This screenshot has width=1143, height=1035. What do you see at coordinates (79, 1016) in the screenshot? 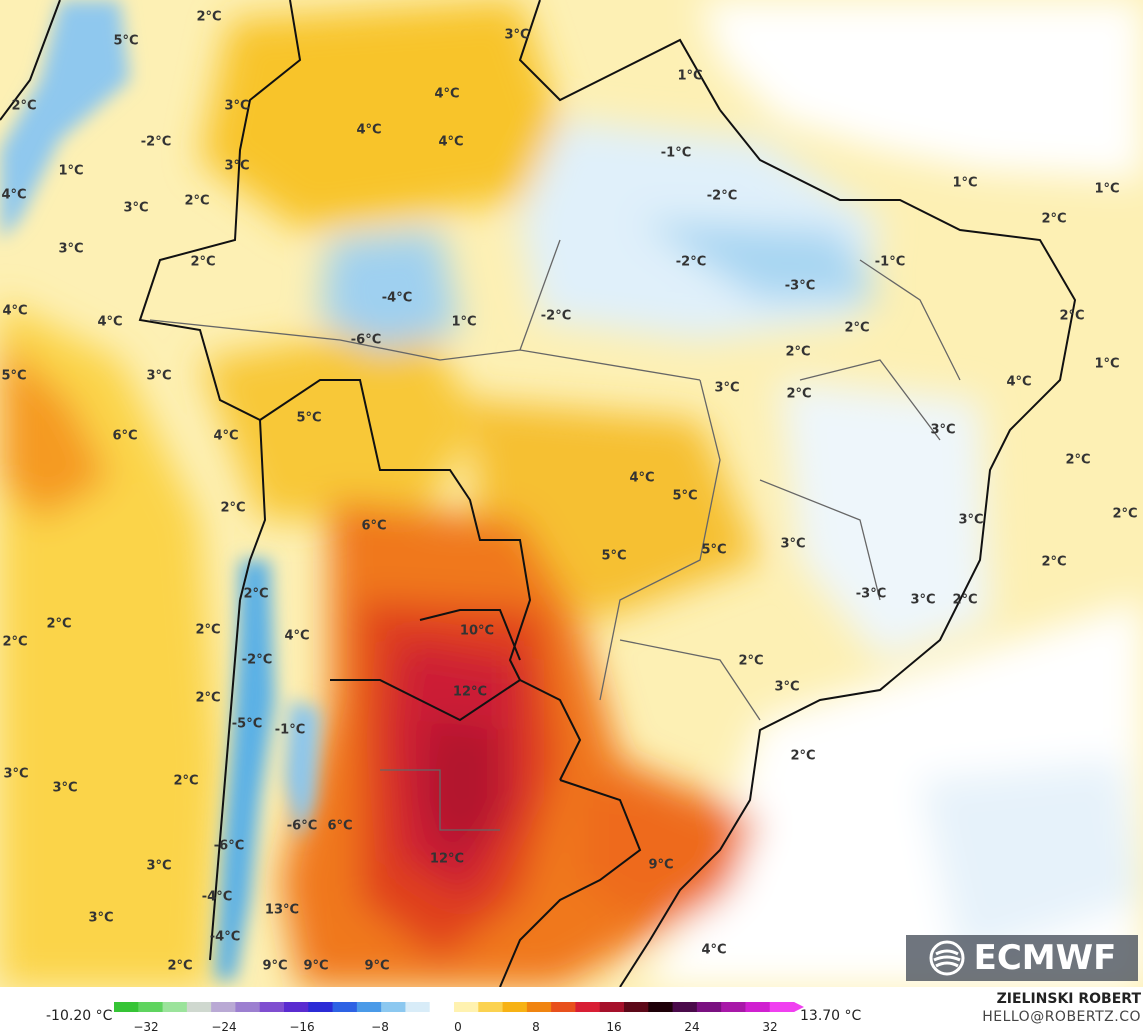
I see `colorbar-min-label: -10.20 °C` at bounding box center [79, 1016].